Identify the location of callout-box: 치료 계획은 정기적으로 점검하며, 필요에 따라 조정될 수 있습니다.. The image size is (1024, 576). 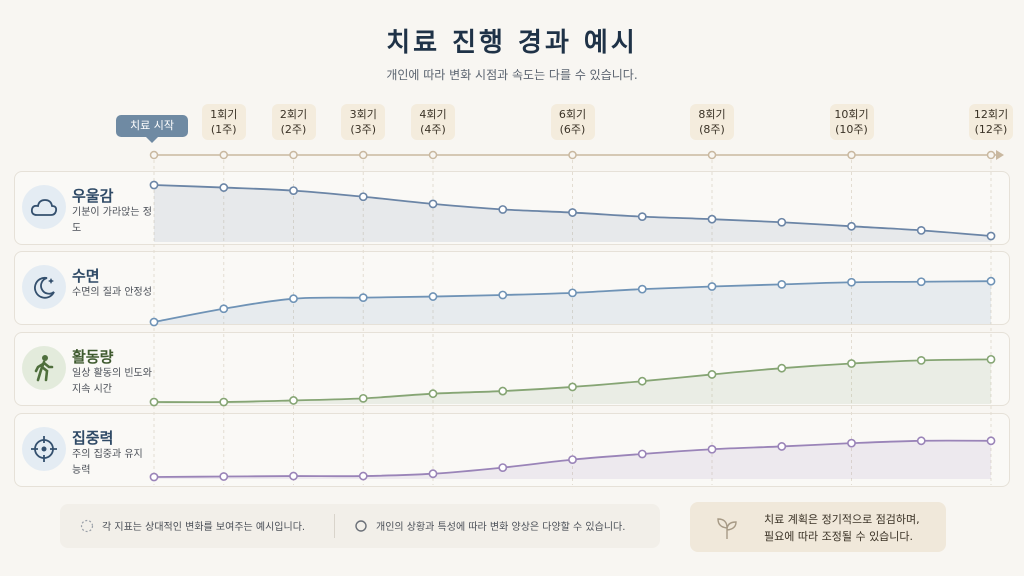
(818, 527).